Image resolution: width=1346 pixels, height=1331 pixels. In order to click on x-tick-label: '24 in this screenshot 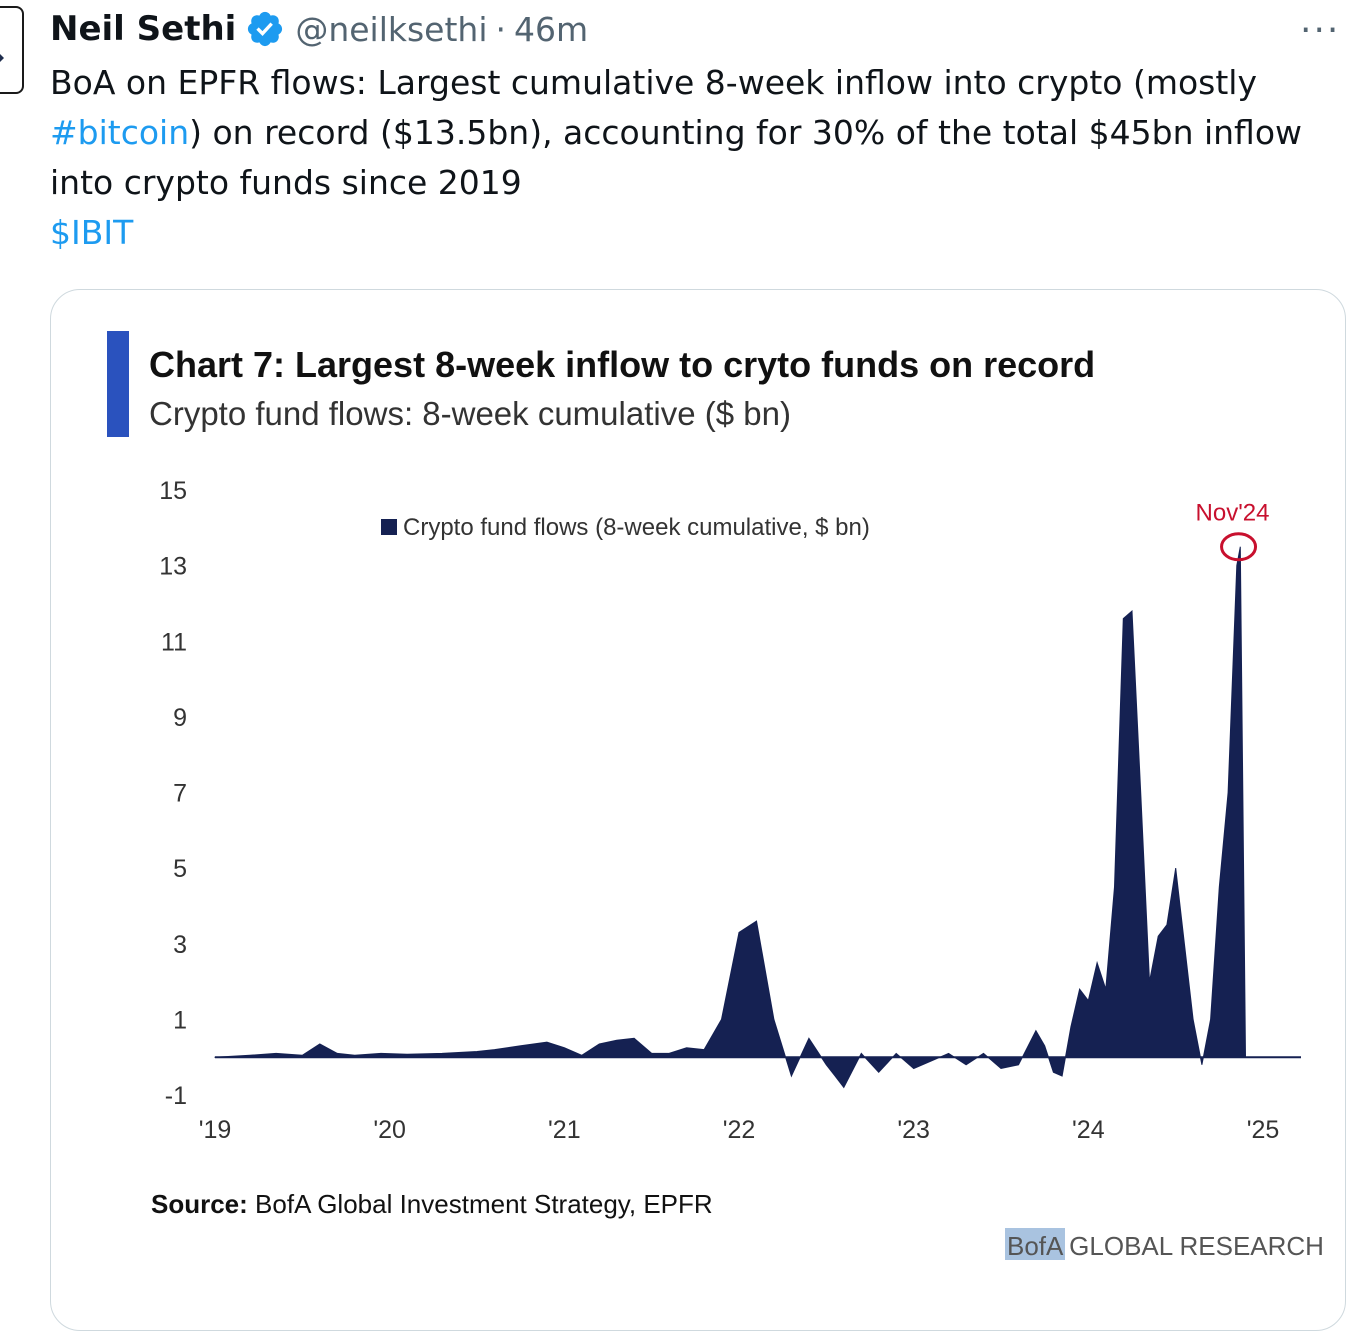, I will do `click(1088, 1130)`.